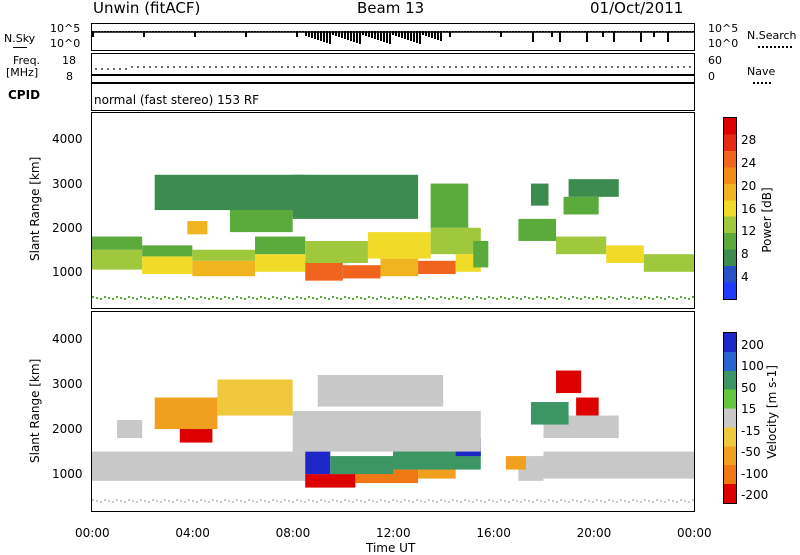 This screenshot has width=800, height=555. Describe the element at coordinates (192, 533) in the screenshot. I see `xtick-label: 04:00` at that location.